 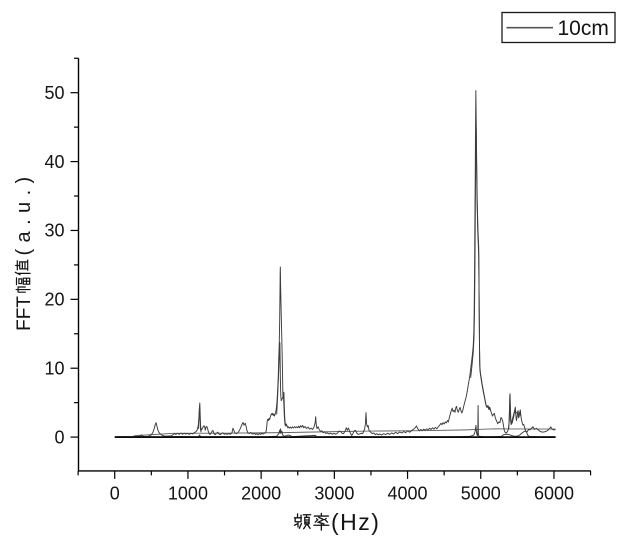 I want to click on svg-text: 1000, so click(x=188, y=494).